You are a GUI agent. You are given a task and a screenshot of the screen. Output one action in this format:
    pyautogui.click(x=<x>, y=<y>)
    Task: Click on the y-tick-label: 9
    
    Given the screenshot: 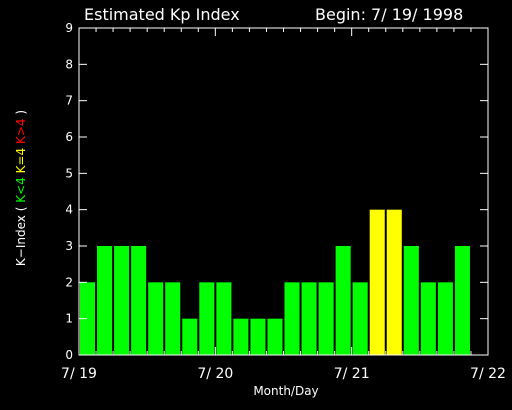 What is the action you would take?
    pyautogui.click(x=69, y=28)
    